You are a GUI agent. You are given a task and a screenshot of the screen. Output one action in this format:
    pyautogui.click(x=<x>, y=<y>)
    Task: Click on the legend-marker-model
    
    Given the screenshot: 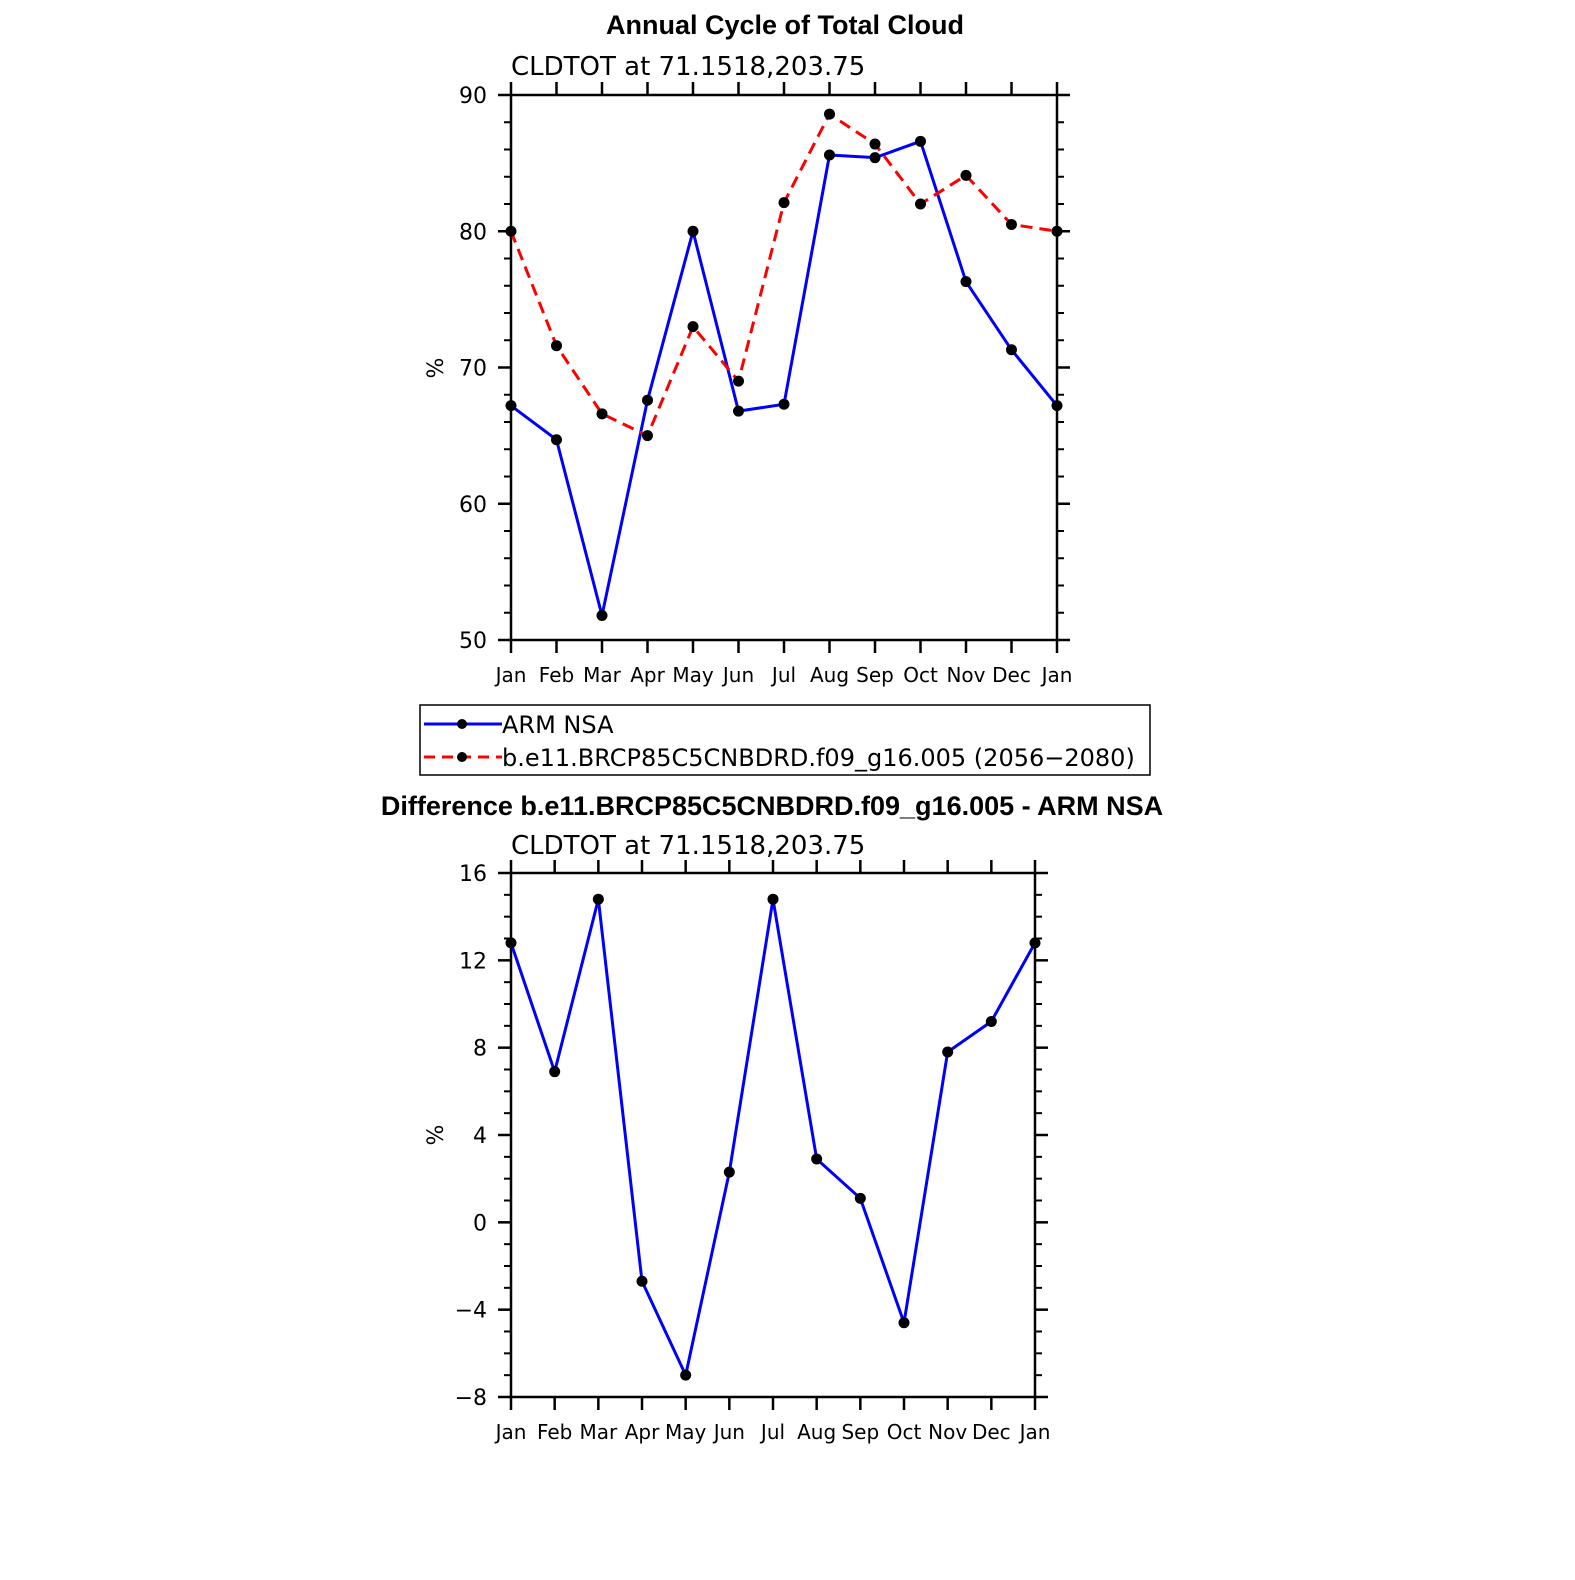 What is the action you would take?
    pyautogui.click(x=462, y=757)
    